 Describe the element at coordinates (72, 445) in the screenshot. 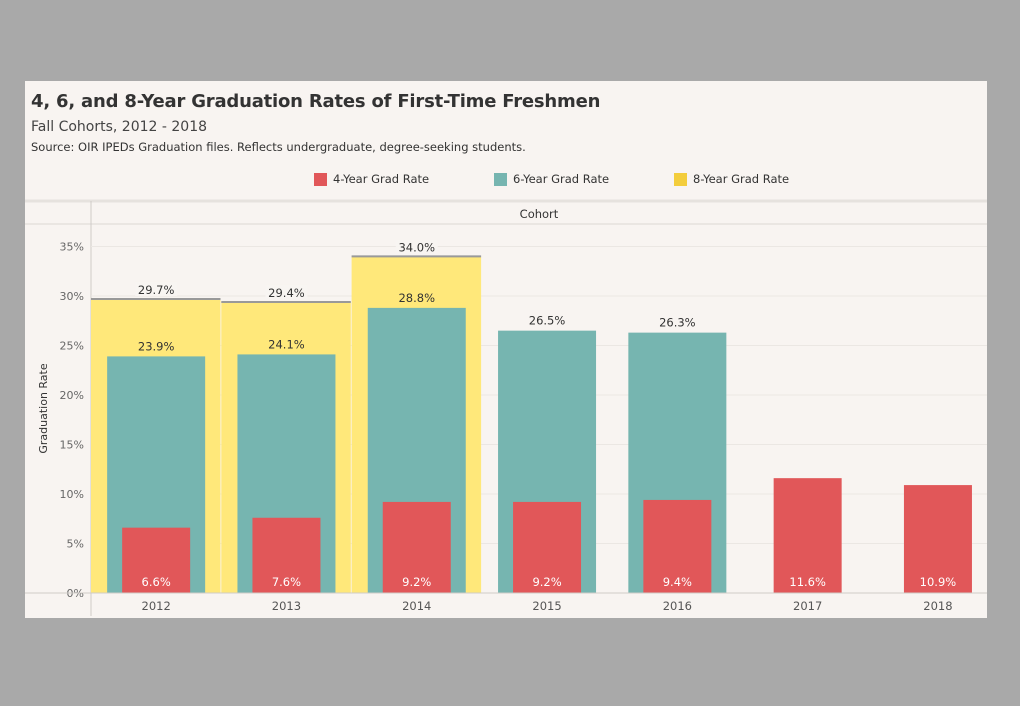

I see `y-tick-label: 15%` at that location.